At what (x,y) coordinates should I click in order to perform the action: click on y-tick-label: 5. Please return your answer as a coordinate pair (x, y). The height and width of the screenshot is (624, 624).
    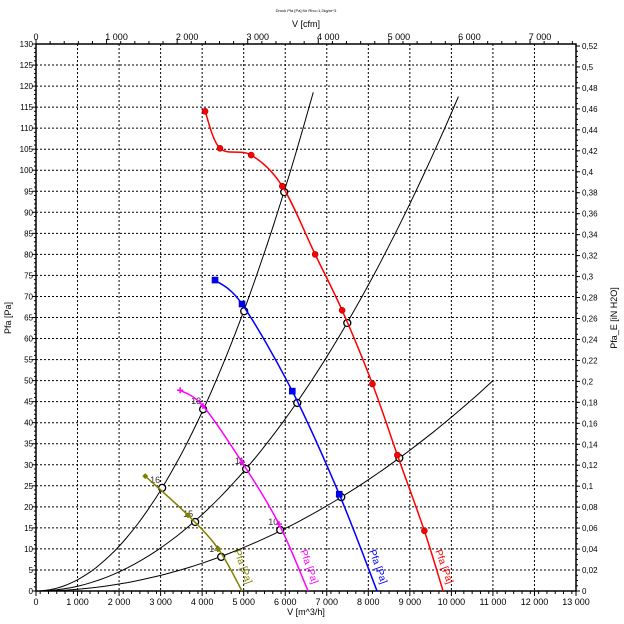
    Looking at the image, I should click on (31, 570).